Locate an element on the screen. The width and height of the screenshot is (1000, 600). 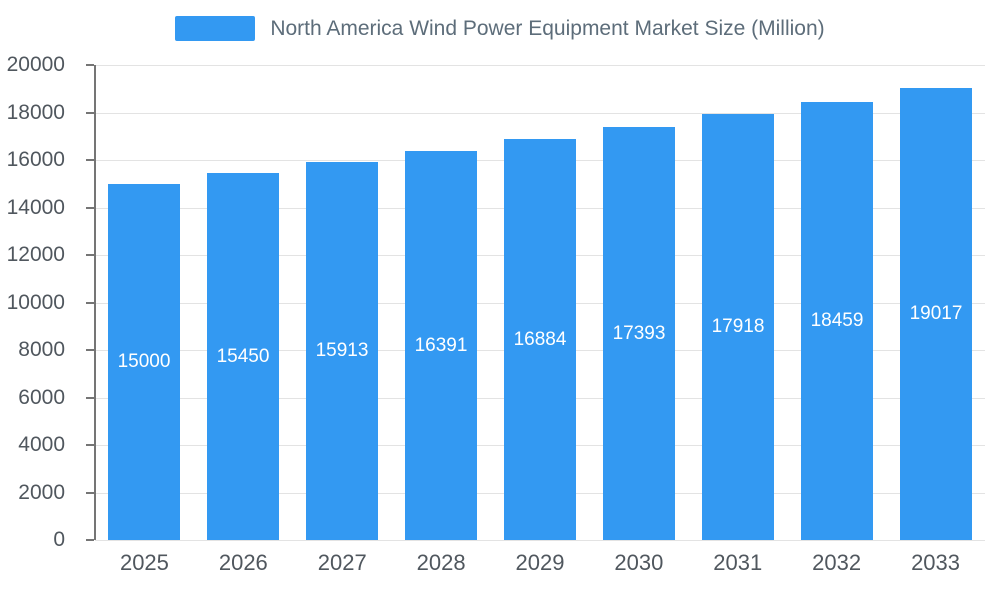
y-axis-label: 8000 is located at coordinates (41, 349).